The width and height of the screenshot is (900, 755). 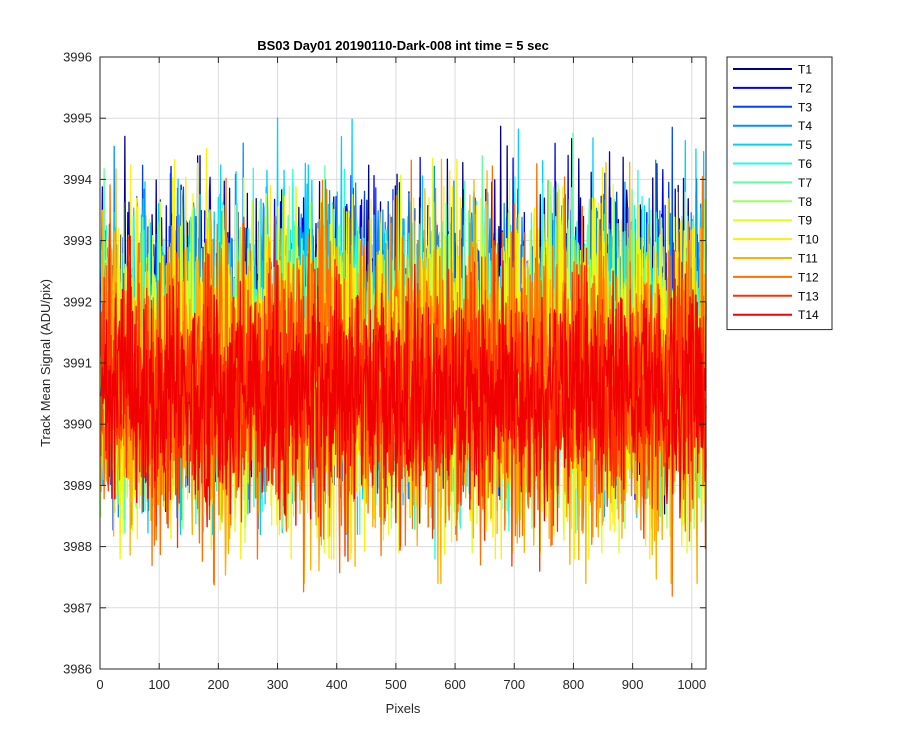 I want to click on y-tick-label: 3992, so click(x=77, y=301).